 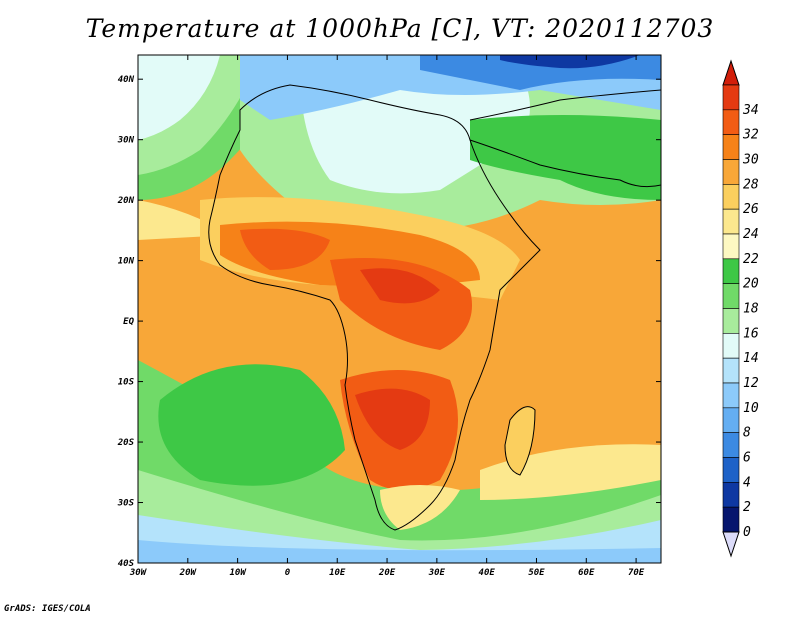 I want to click on lat-tick-label: 20S, so click(x=126, y=443).